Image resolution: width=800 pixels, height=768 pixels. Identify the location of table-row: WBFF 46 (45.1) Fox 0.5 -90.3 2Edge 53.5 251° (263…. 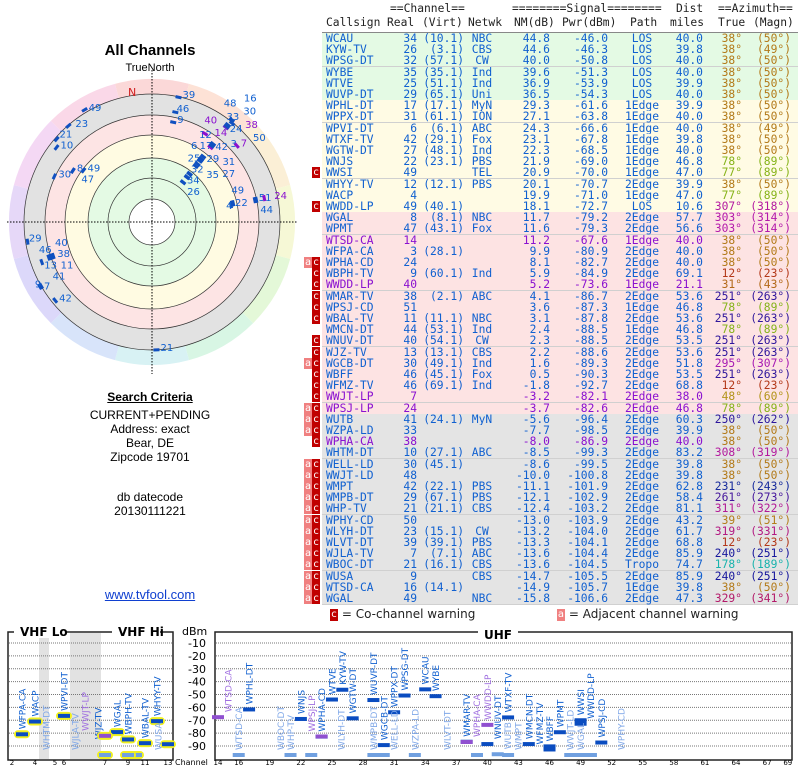
(560, 375).